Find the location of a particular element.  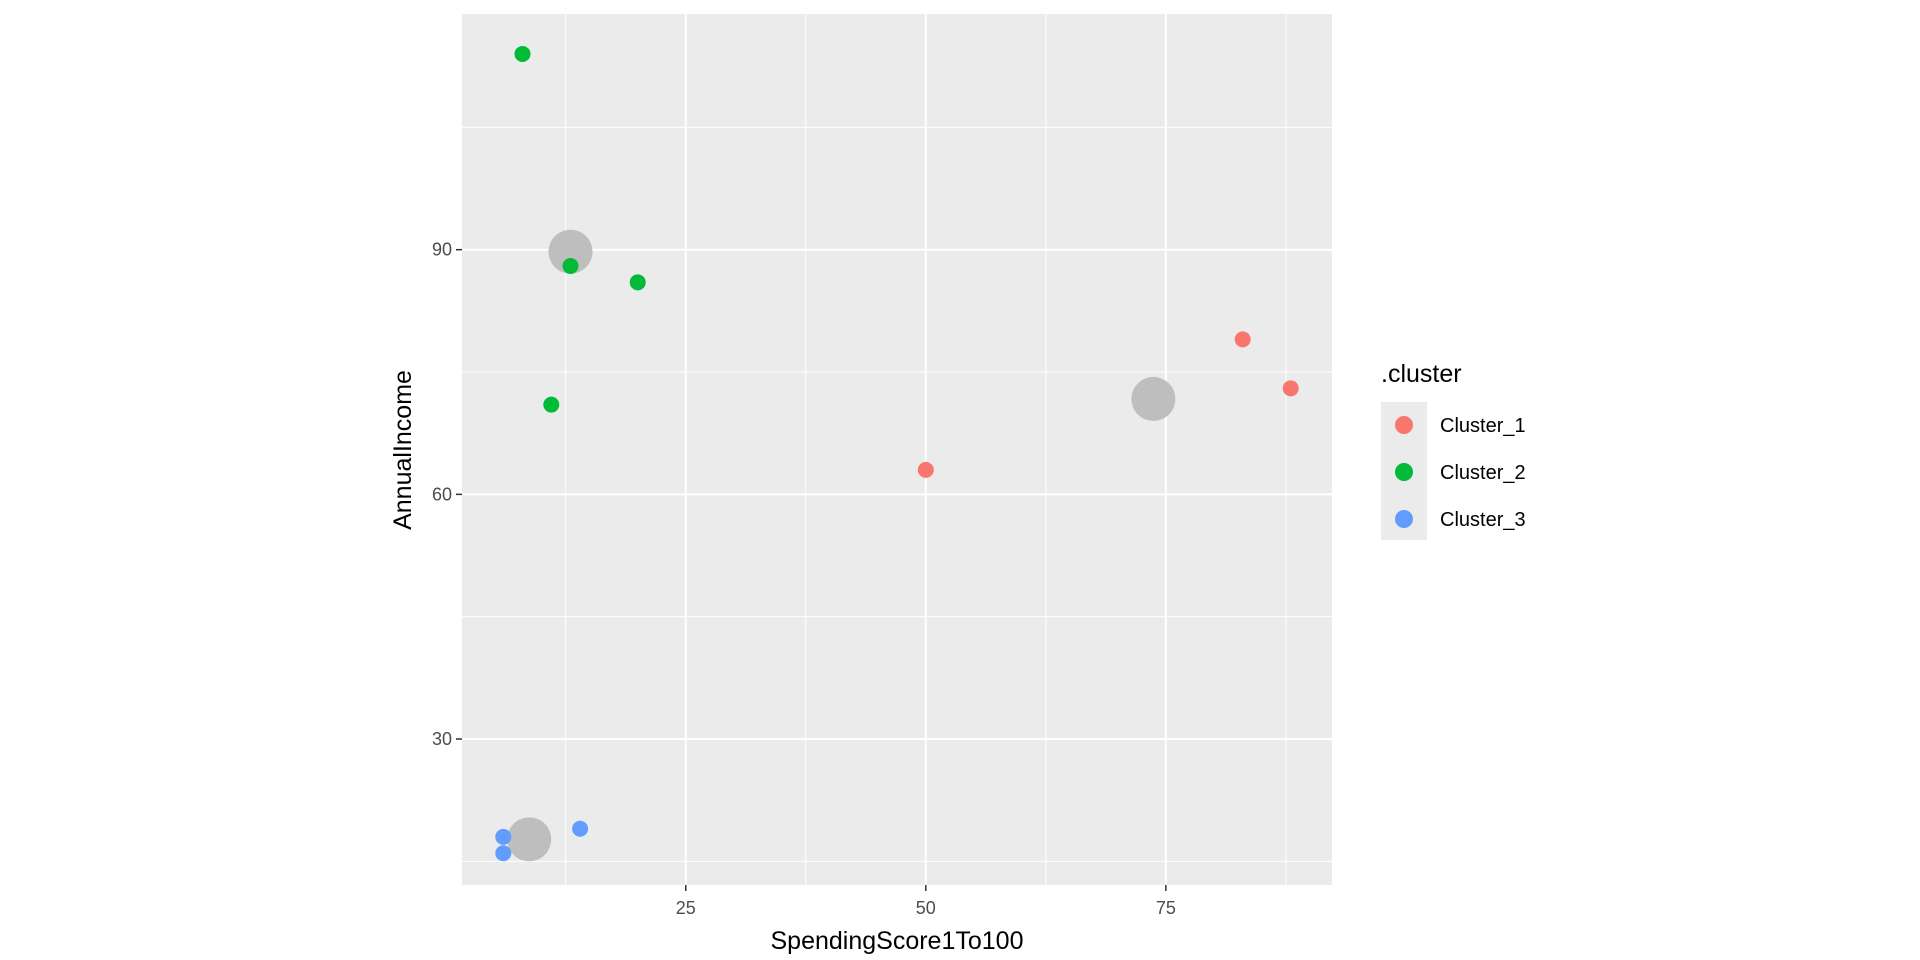

y-axis-ticks: 30 60 90 is located at coordinates (447, 494).